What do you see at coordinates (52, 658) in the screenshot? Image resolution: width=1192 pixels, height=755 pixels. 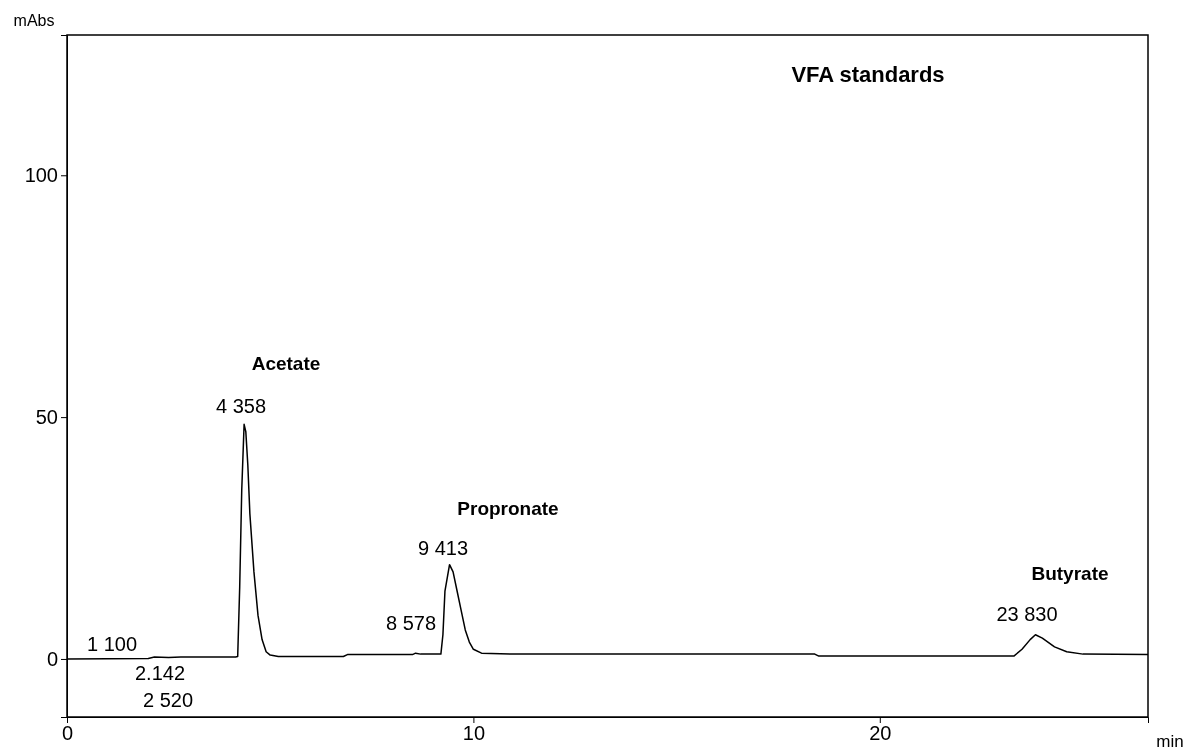 I see `y-tick-label: 0` at bounding box center [52, 658].